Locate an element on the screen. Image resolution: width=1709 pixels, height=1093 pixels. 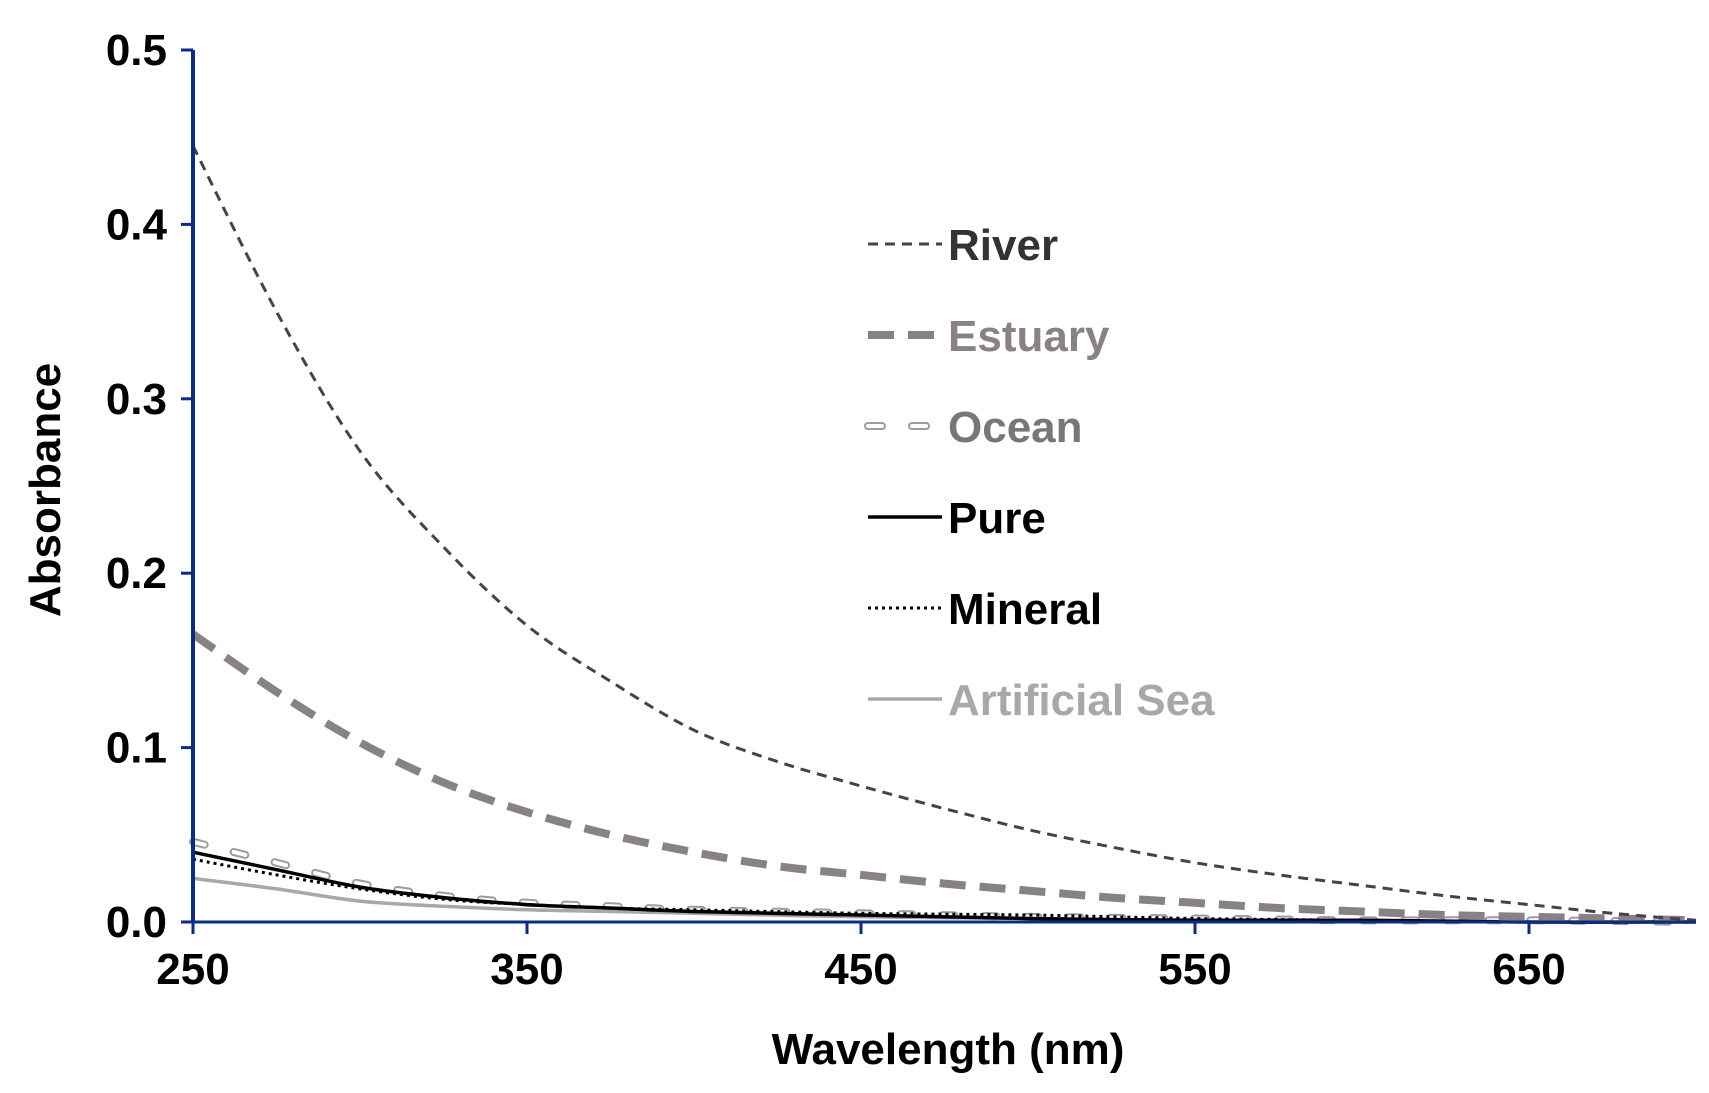
legend-label: Ocean is located at coordinates (1015, 427).